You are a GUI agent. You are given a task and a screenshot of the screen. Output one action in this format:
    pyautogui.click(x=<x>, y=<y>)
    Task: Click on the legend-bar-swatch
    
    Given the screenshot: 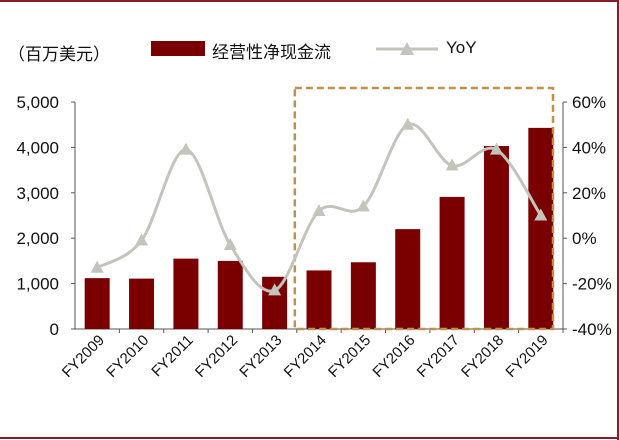 What is the action you would take?
    pyautogui.click(x=178, y=48)
    